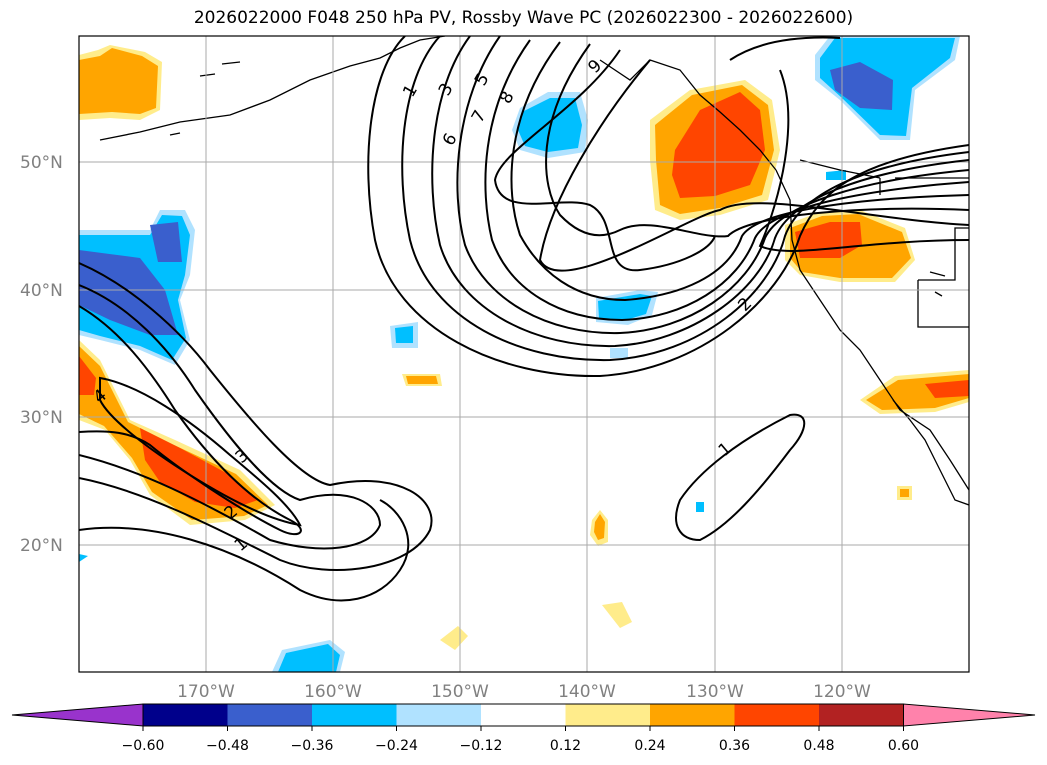 The image size is (1047, 765). I want to click on lon-label: 150°W, so click(460, 692).